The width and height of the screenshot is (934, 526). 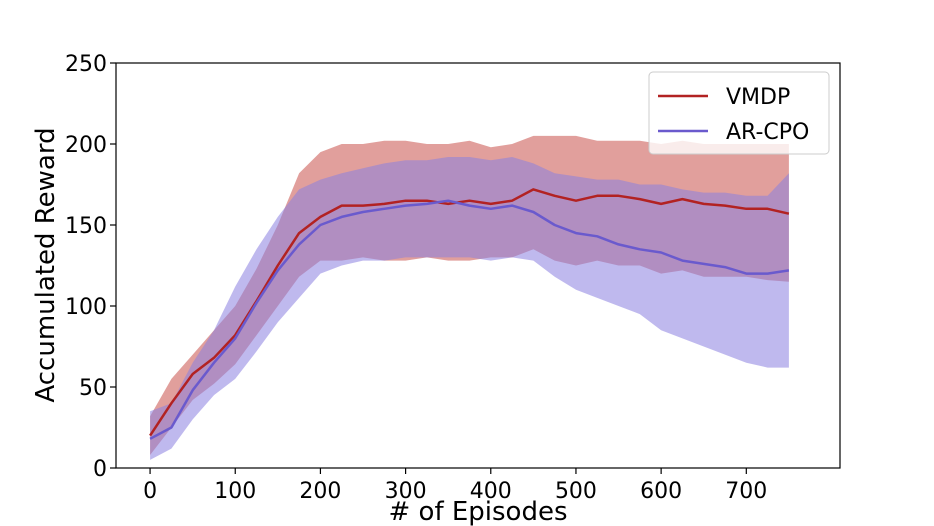 I want to click on legend-label-vmdp: VMDP, so click(x=758, y=97).